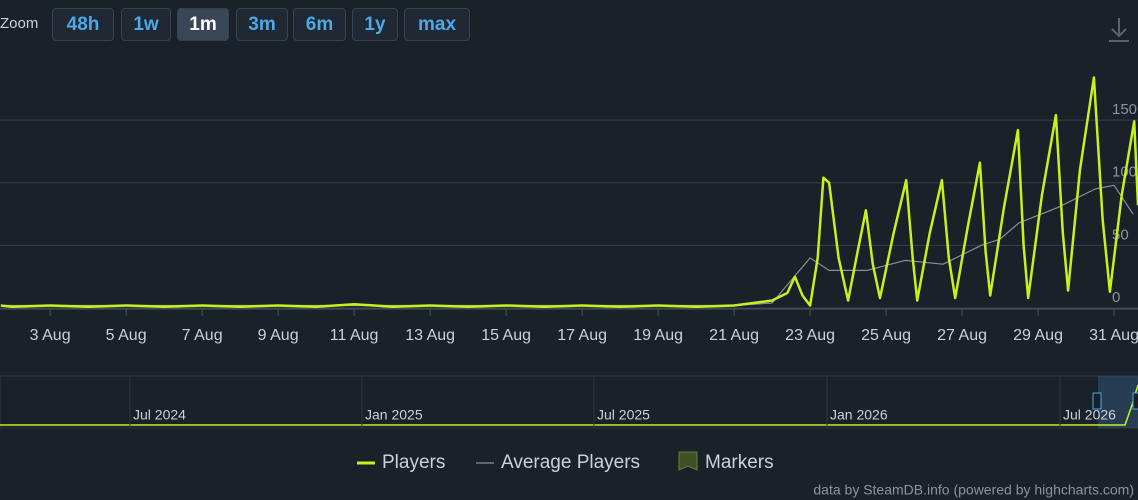 This screenshot has height=500, width=1138. I want to click on x-tick-label: 25 Aug, so click(886, 335).